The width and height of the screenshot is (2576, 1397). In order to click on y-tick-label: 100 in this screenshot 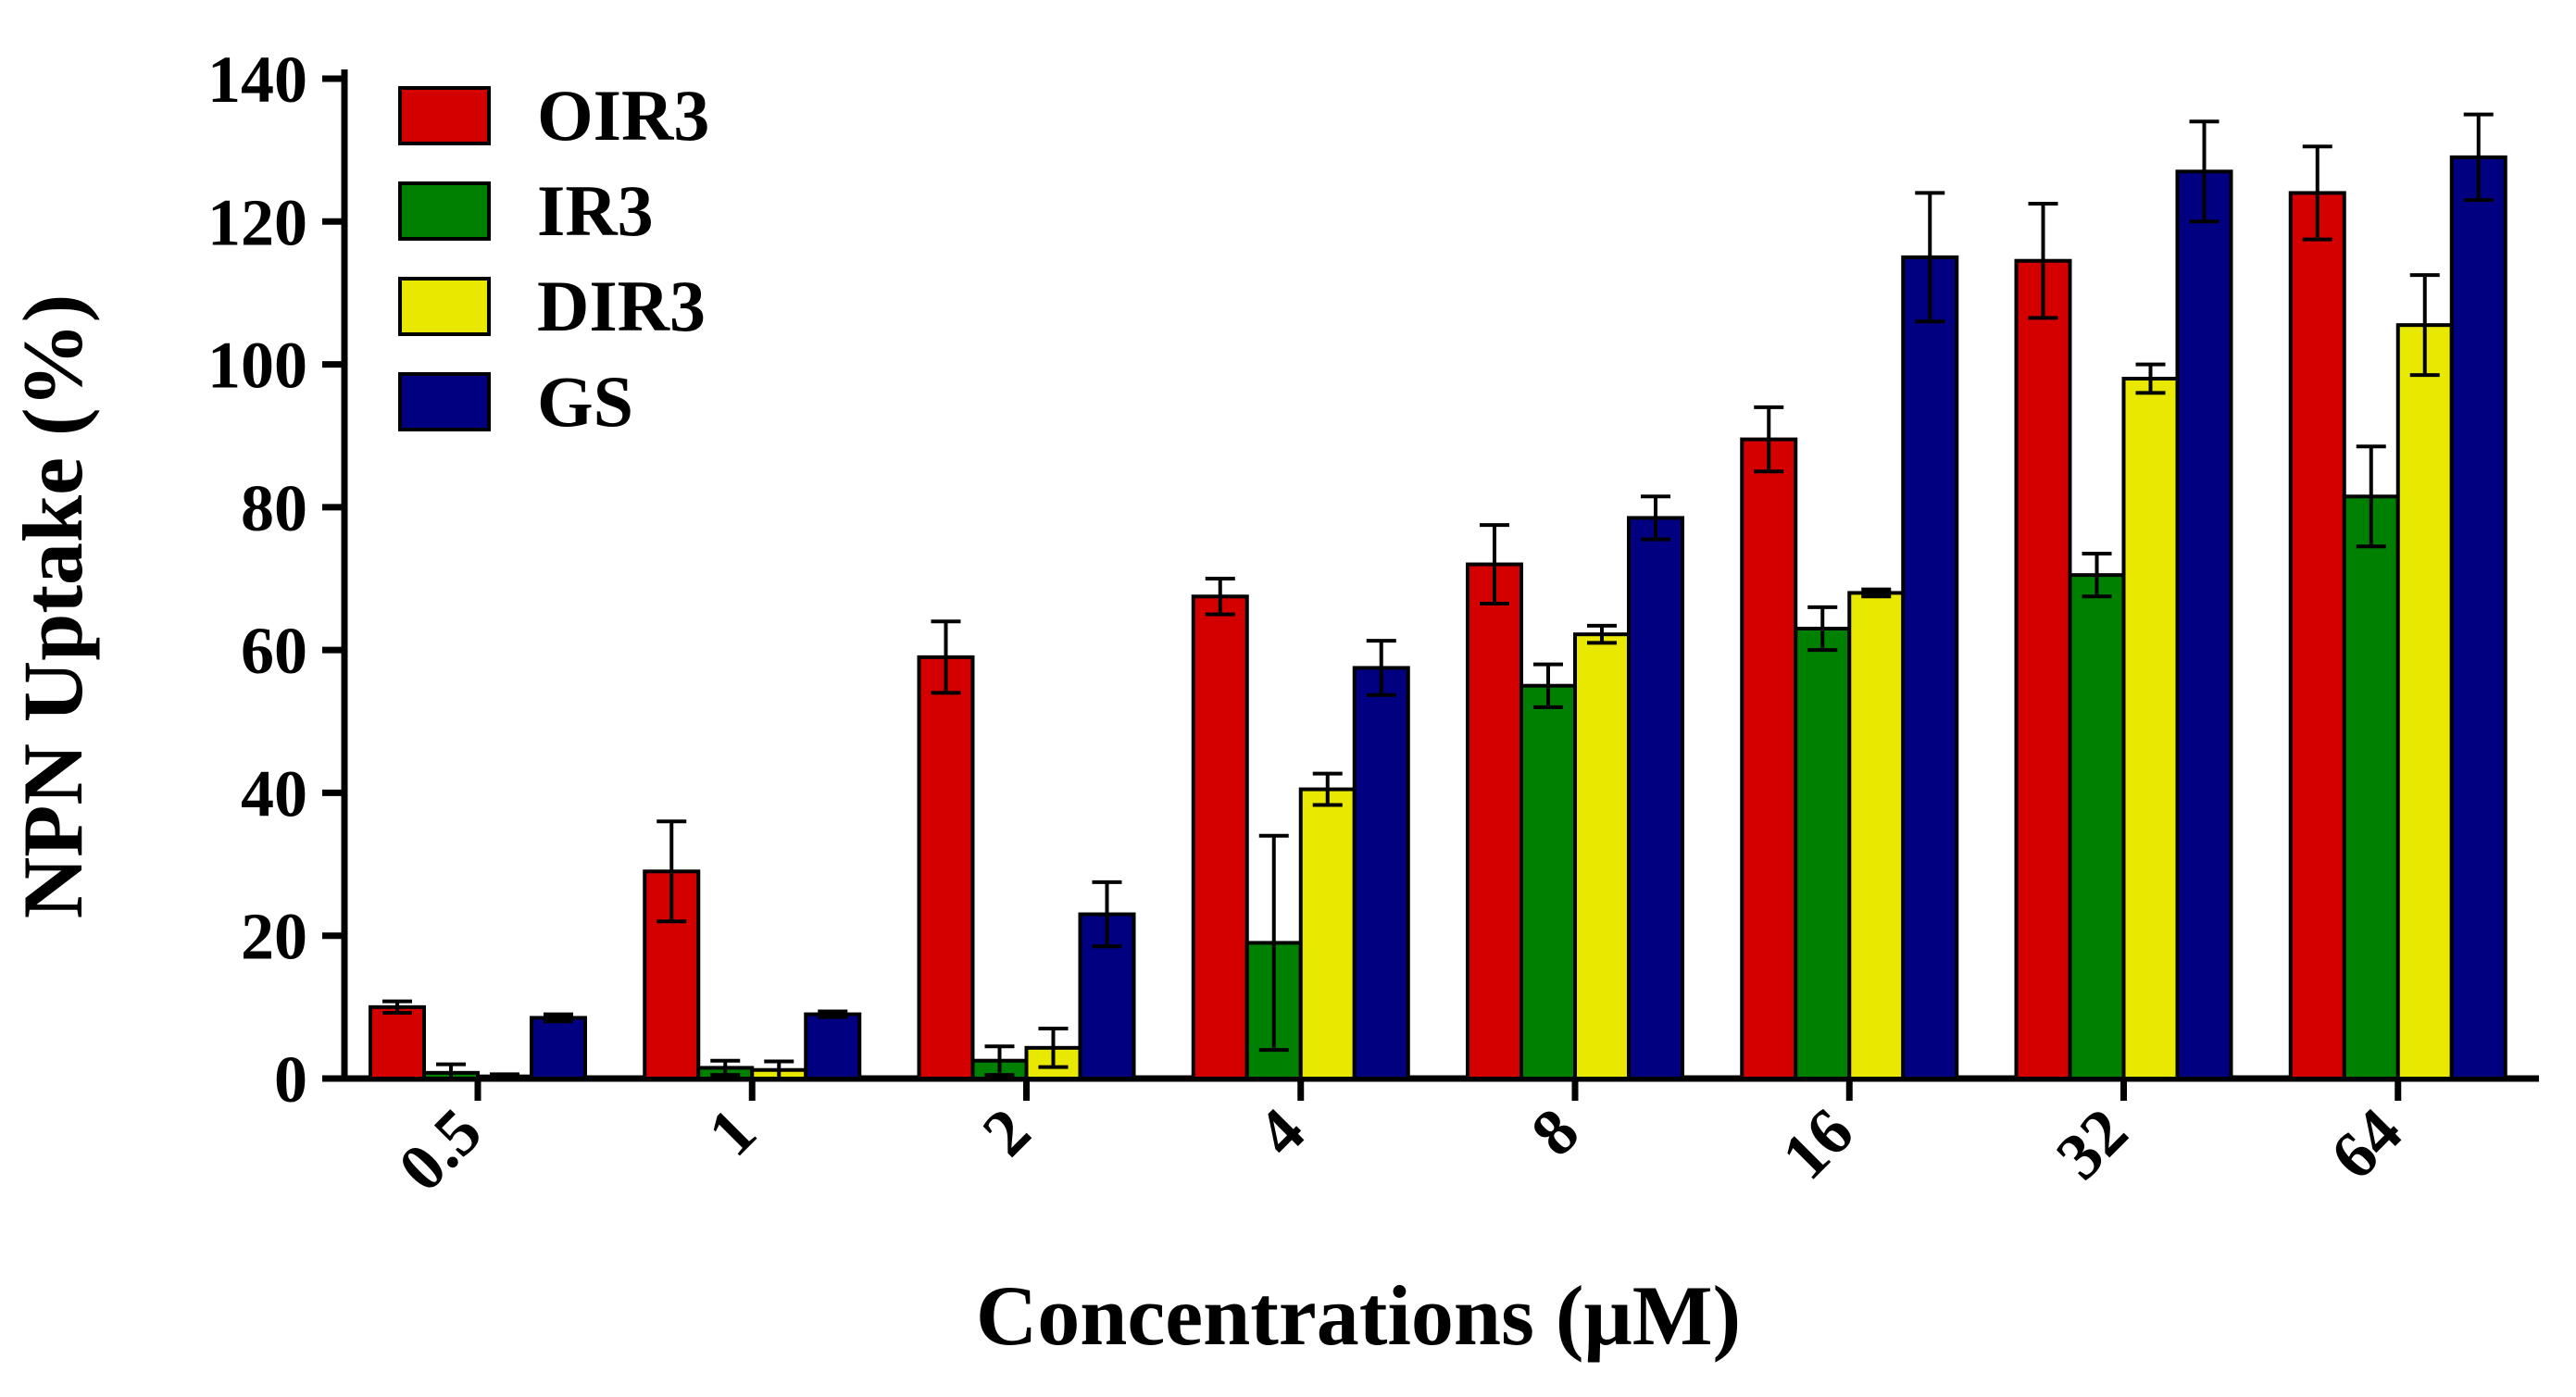, I will do `click(257, 366)`.